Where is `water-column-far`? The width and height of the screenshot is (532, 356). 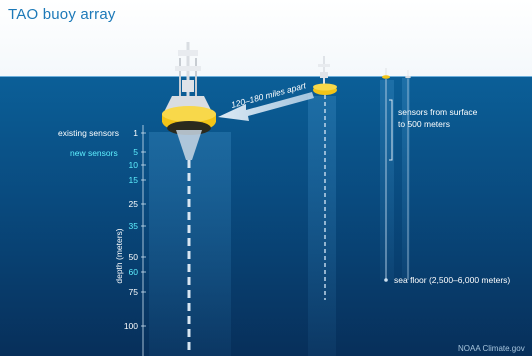
water-column-far is located at coordinates (387, 180).